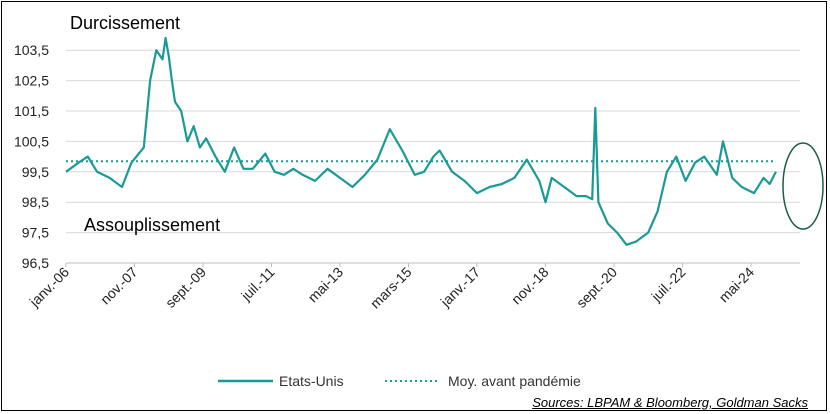 The width and height of the screenshot is (830, 414). What do you see at coordinates (31, 81) in the screenshot?
I see `y-tick-label: 102,5` at bounding box center [31, 81].